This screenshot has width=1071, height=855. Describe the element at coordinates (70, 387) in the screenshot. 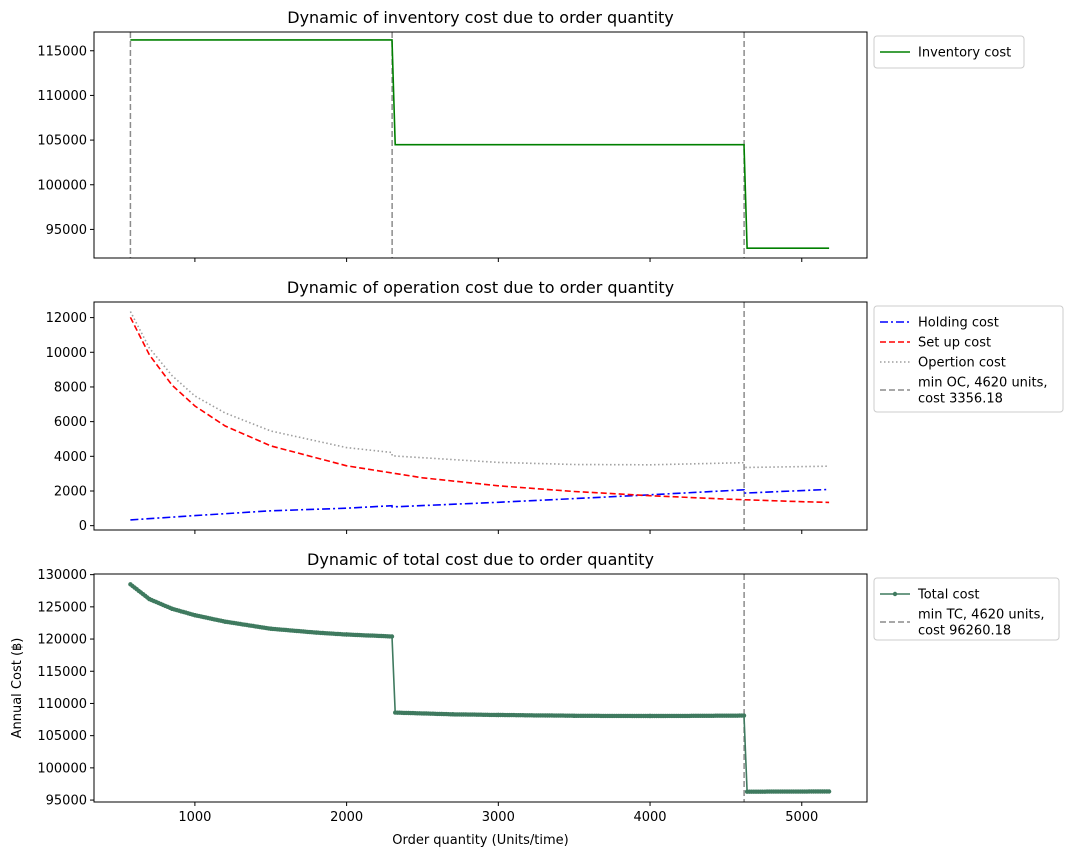

I see `y-tick-label: 8000` at that location.